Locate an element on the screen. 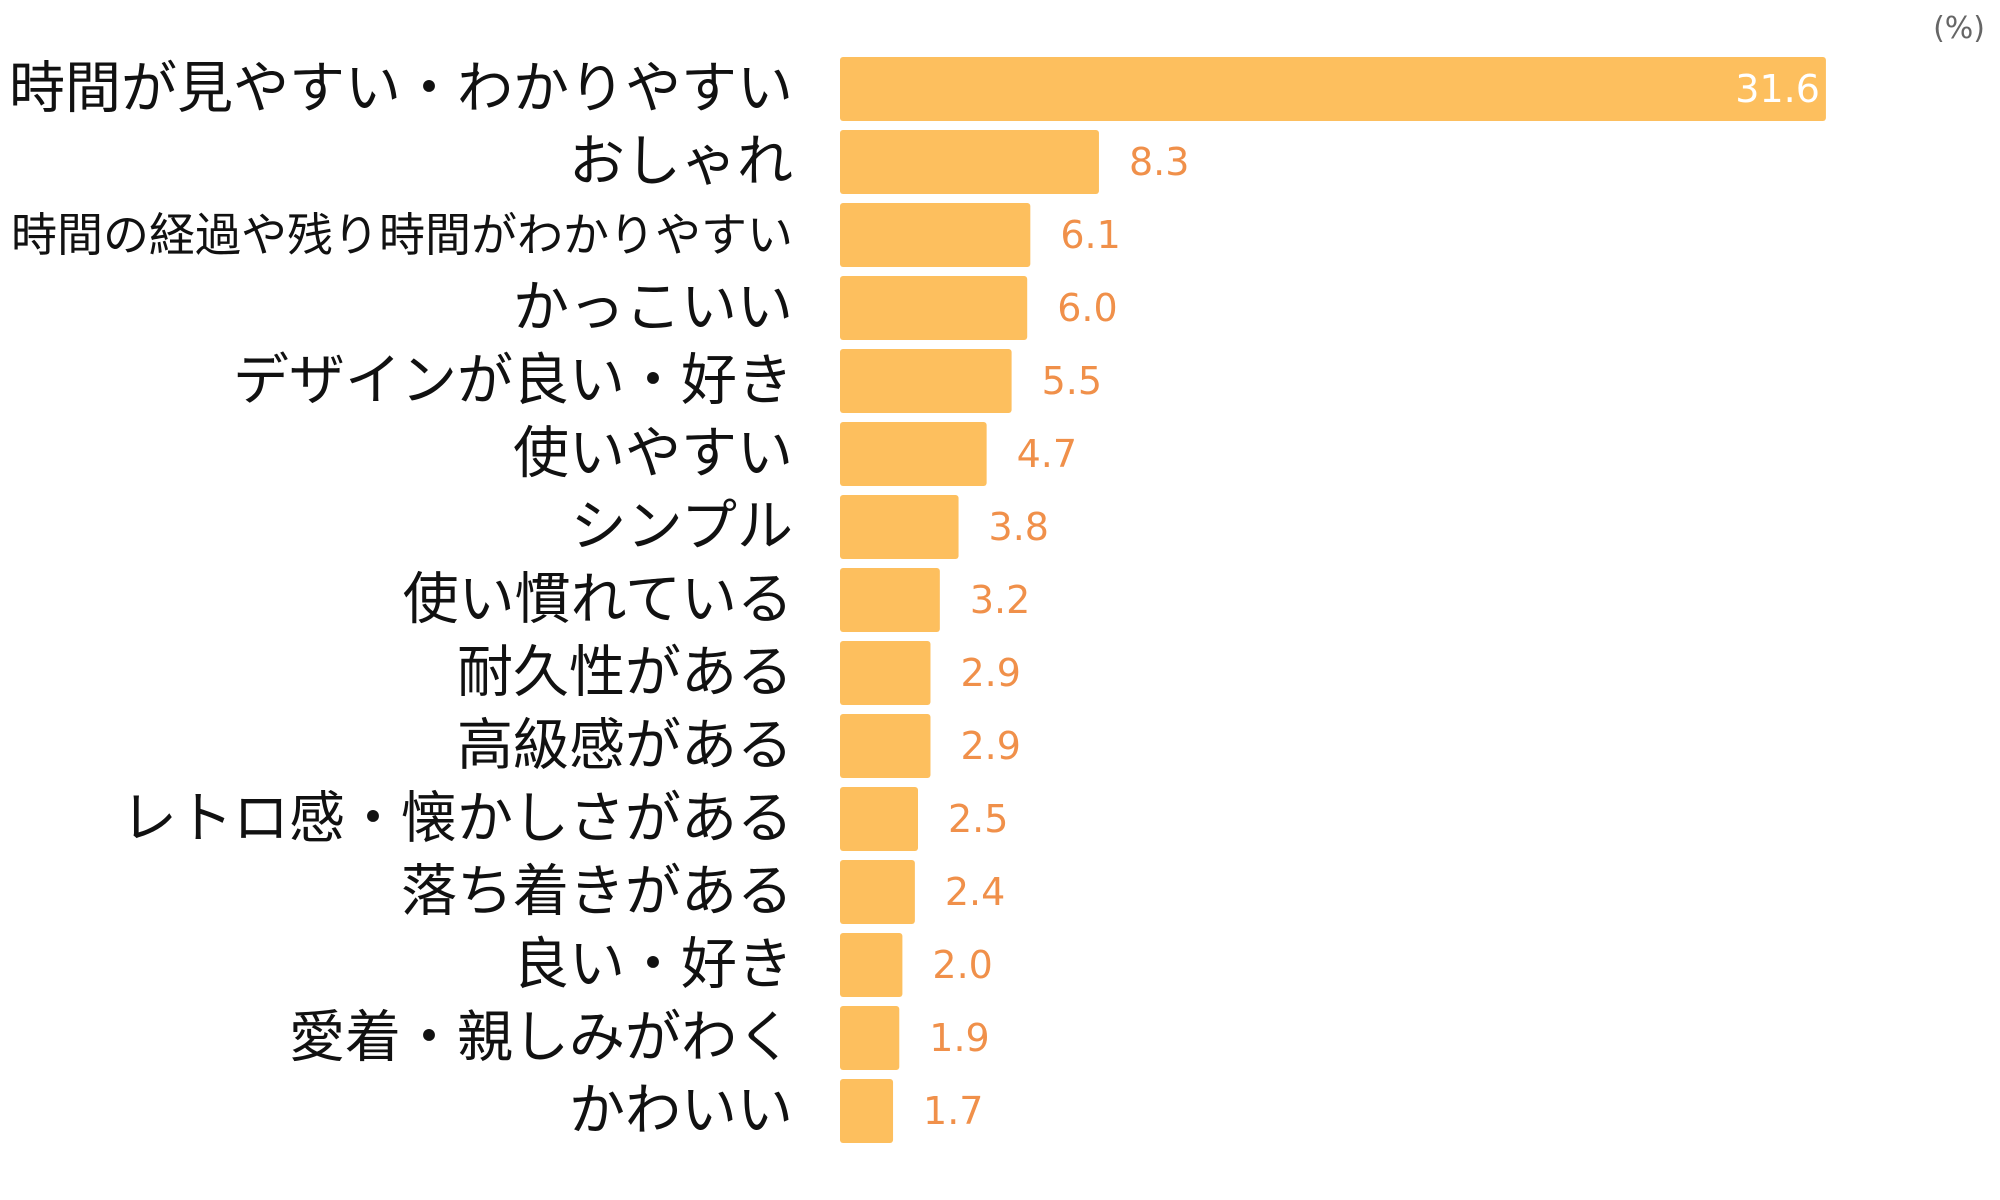 This screenshot has width=2000, height=1200. category-label: レトロ感・懐かしさがある is located at coordinates (457, 819).